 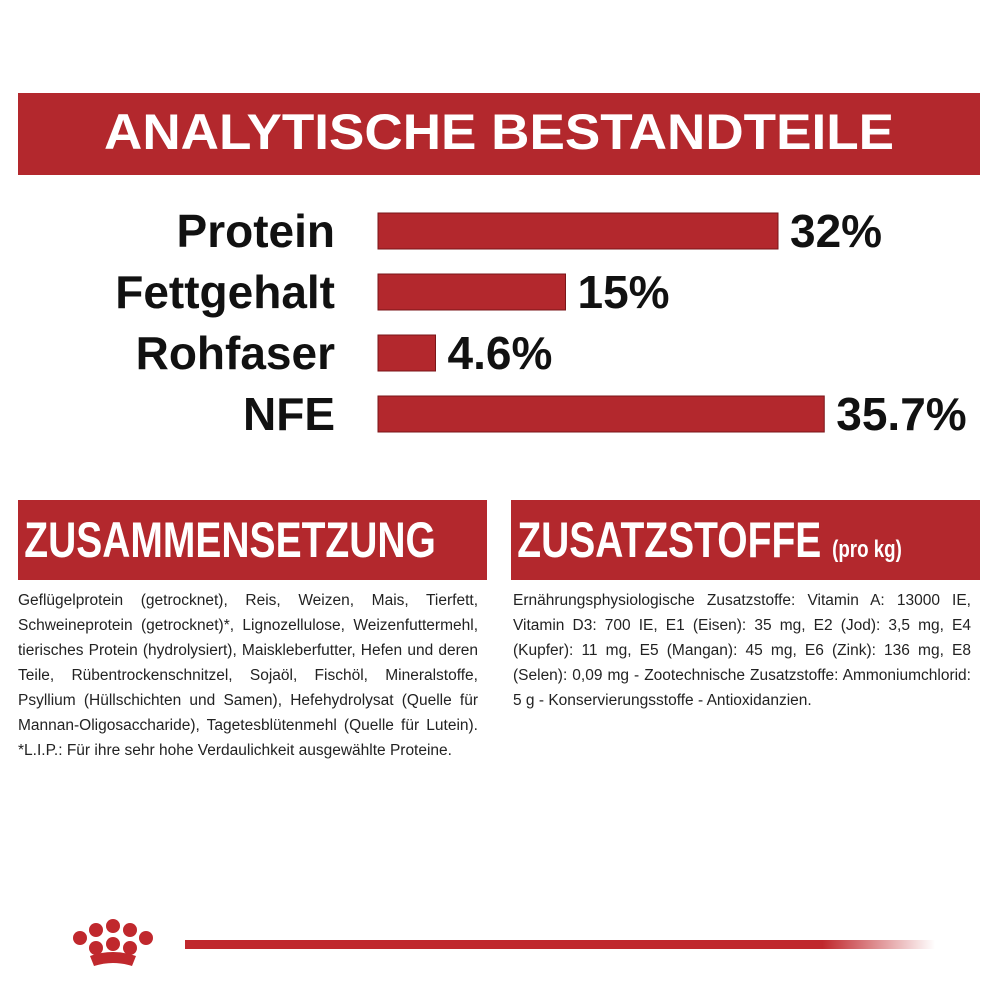 What do you see at coordinates (669, 540) in the screenshot?
I see `additives-title: ZUSATZSTOFFE` at bounding box center [669, 540].